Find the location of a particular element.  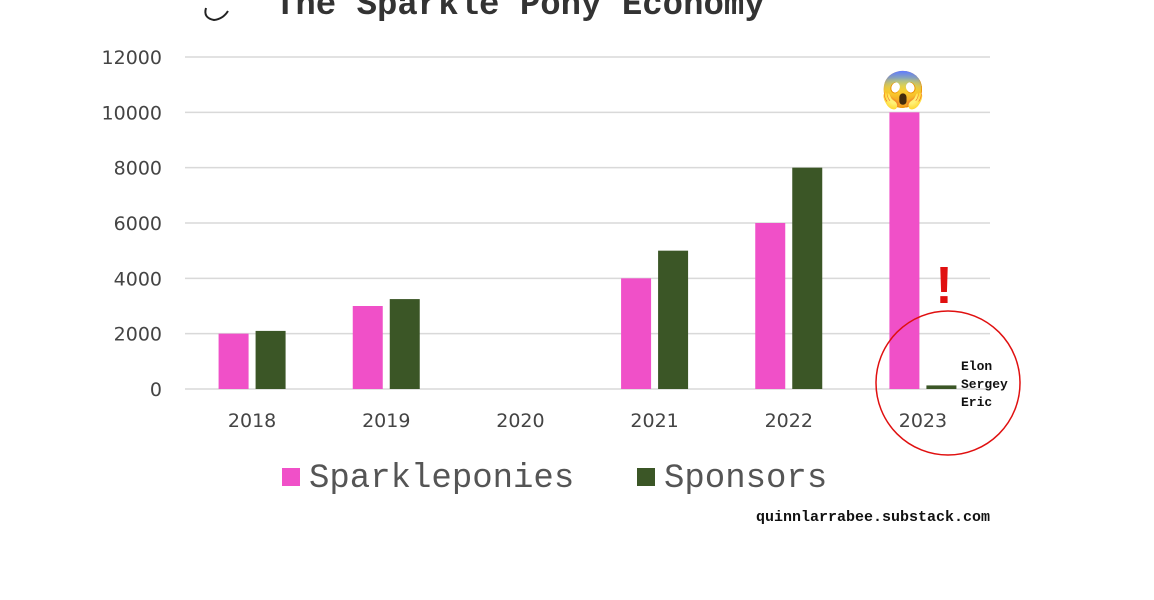

annotation-name-elon: Elon is located at coordinates (976, 366).